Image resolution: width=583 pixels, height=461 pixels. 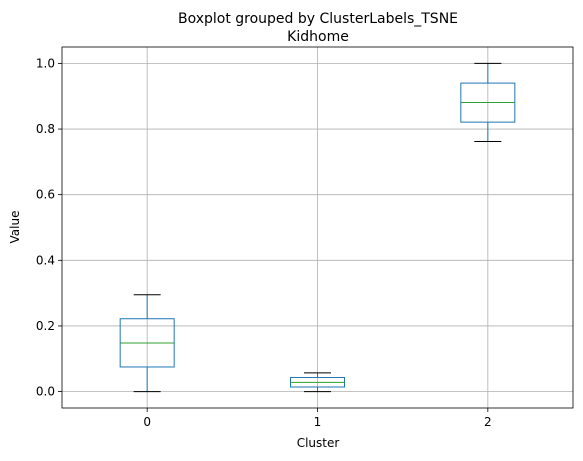 I want to click on x-tick-label: 2, so click(x=488, y=422).